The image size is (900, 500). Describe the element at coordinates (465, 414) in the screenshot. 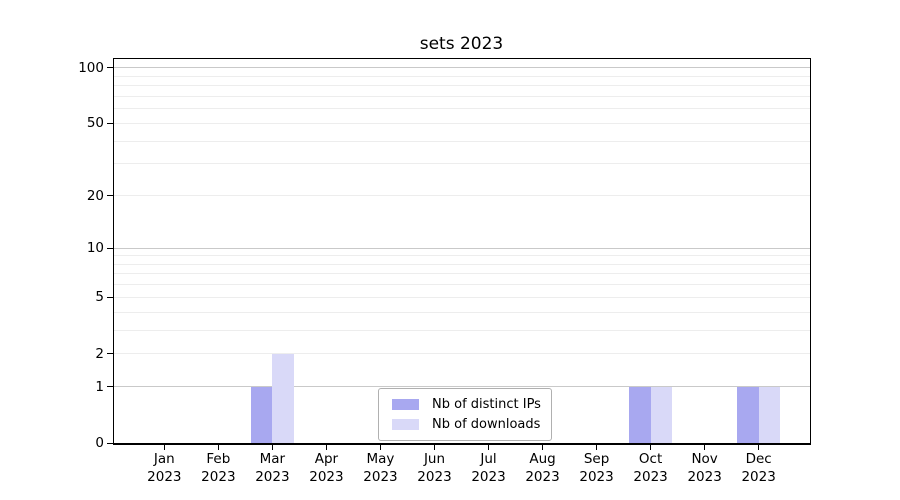

I see `legend: Nb of distinct IPs Nb of downloads` at that location.